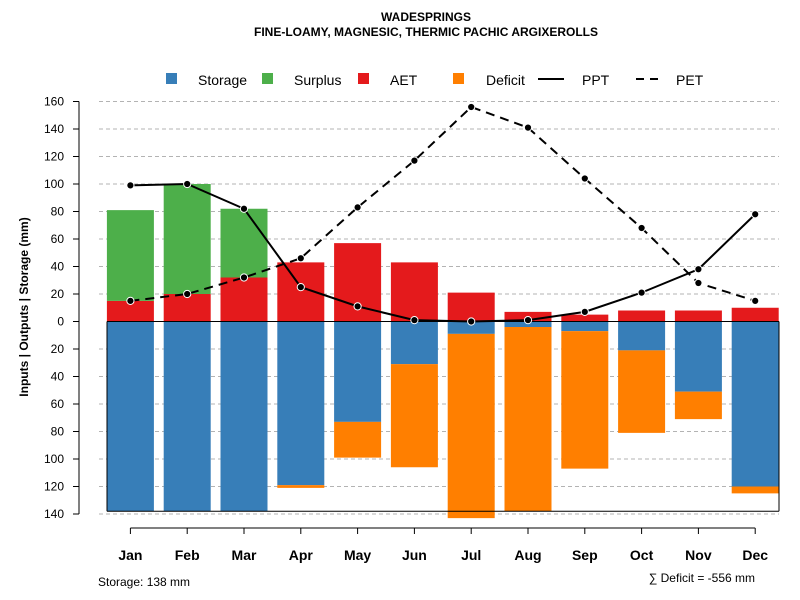 This screenshot has width=800, height=600. What do you see at coordinates (130, 300) in the screenshot?
I see `pet-point-jan` at bounding box center [130, 300].